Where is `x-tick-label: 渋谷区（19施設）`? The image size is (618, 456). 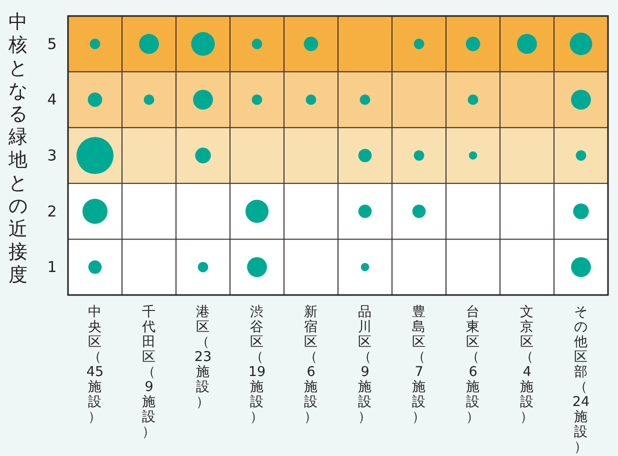 x-tick-label: 渋谷区（19施設） is located at coordinates (257, 364).